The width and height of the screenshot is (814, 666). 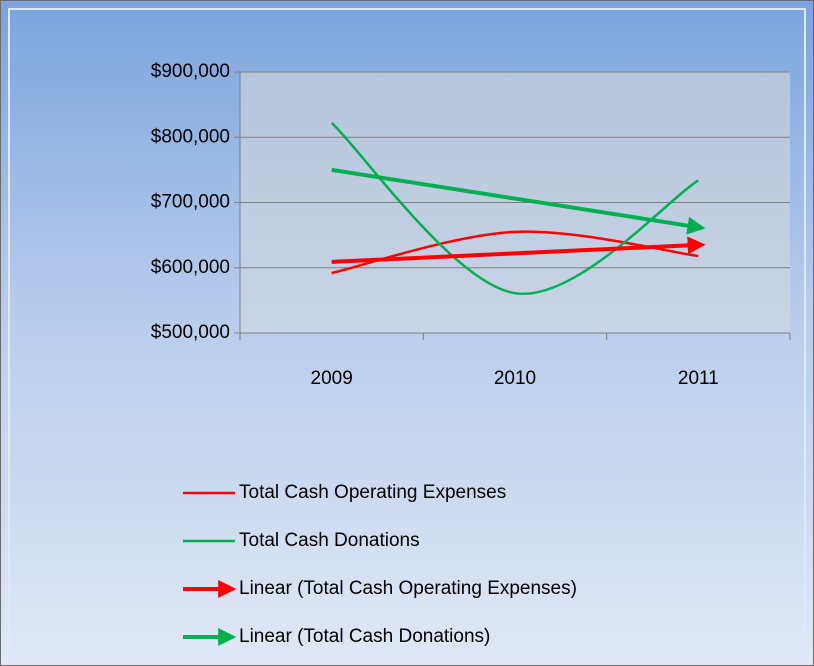 I want to click on legend-label: Linear (Total Cash Operating Expenses), so click(x=408, y=588).